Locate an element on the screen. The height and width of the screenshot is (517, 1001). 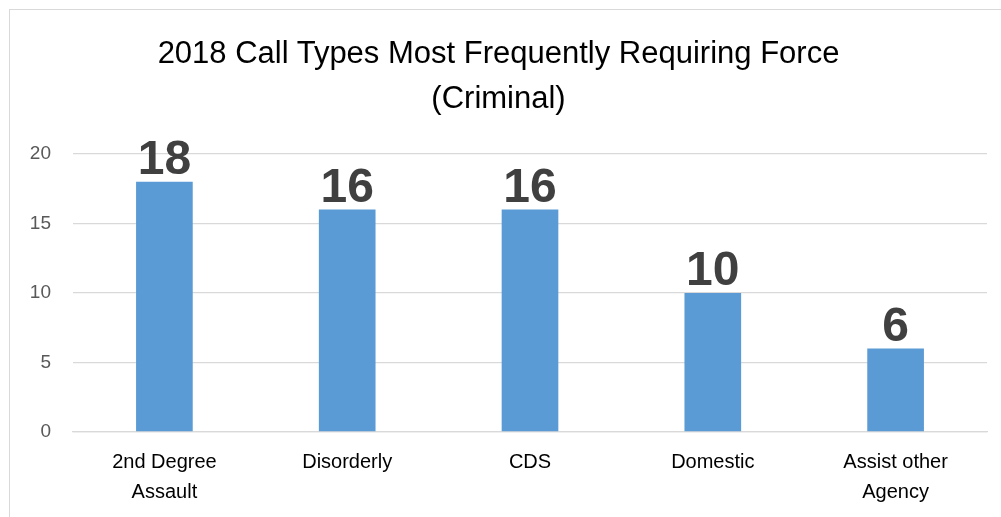
chart-title: 2018 Call Types Most Frequently Requiring Force (Criminal) is located at coordinates (498, 75).